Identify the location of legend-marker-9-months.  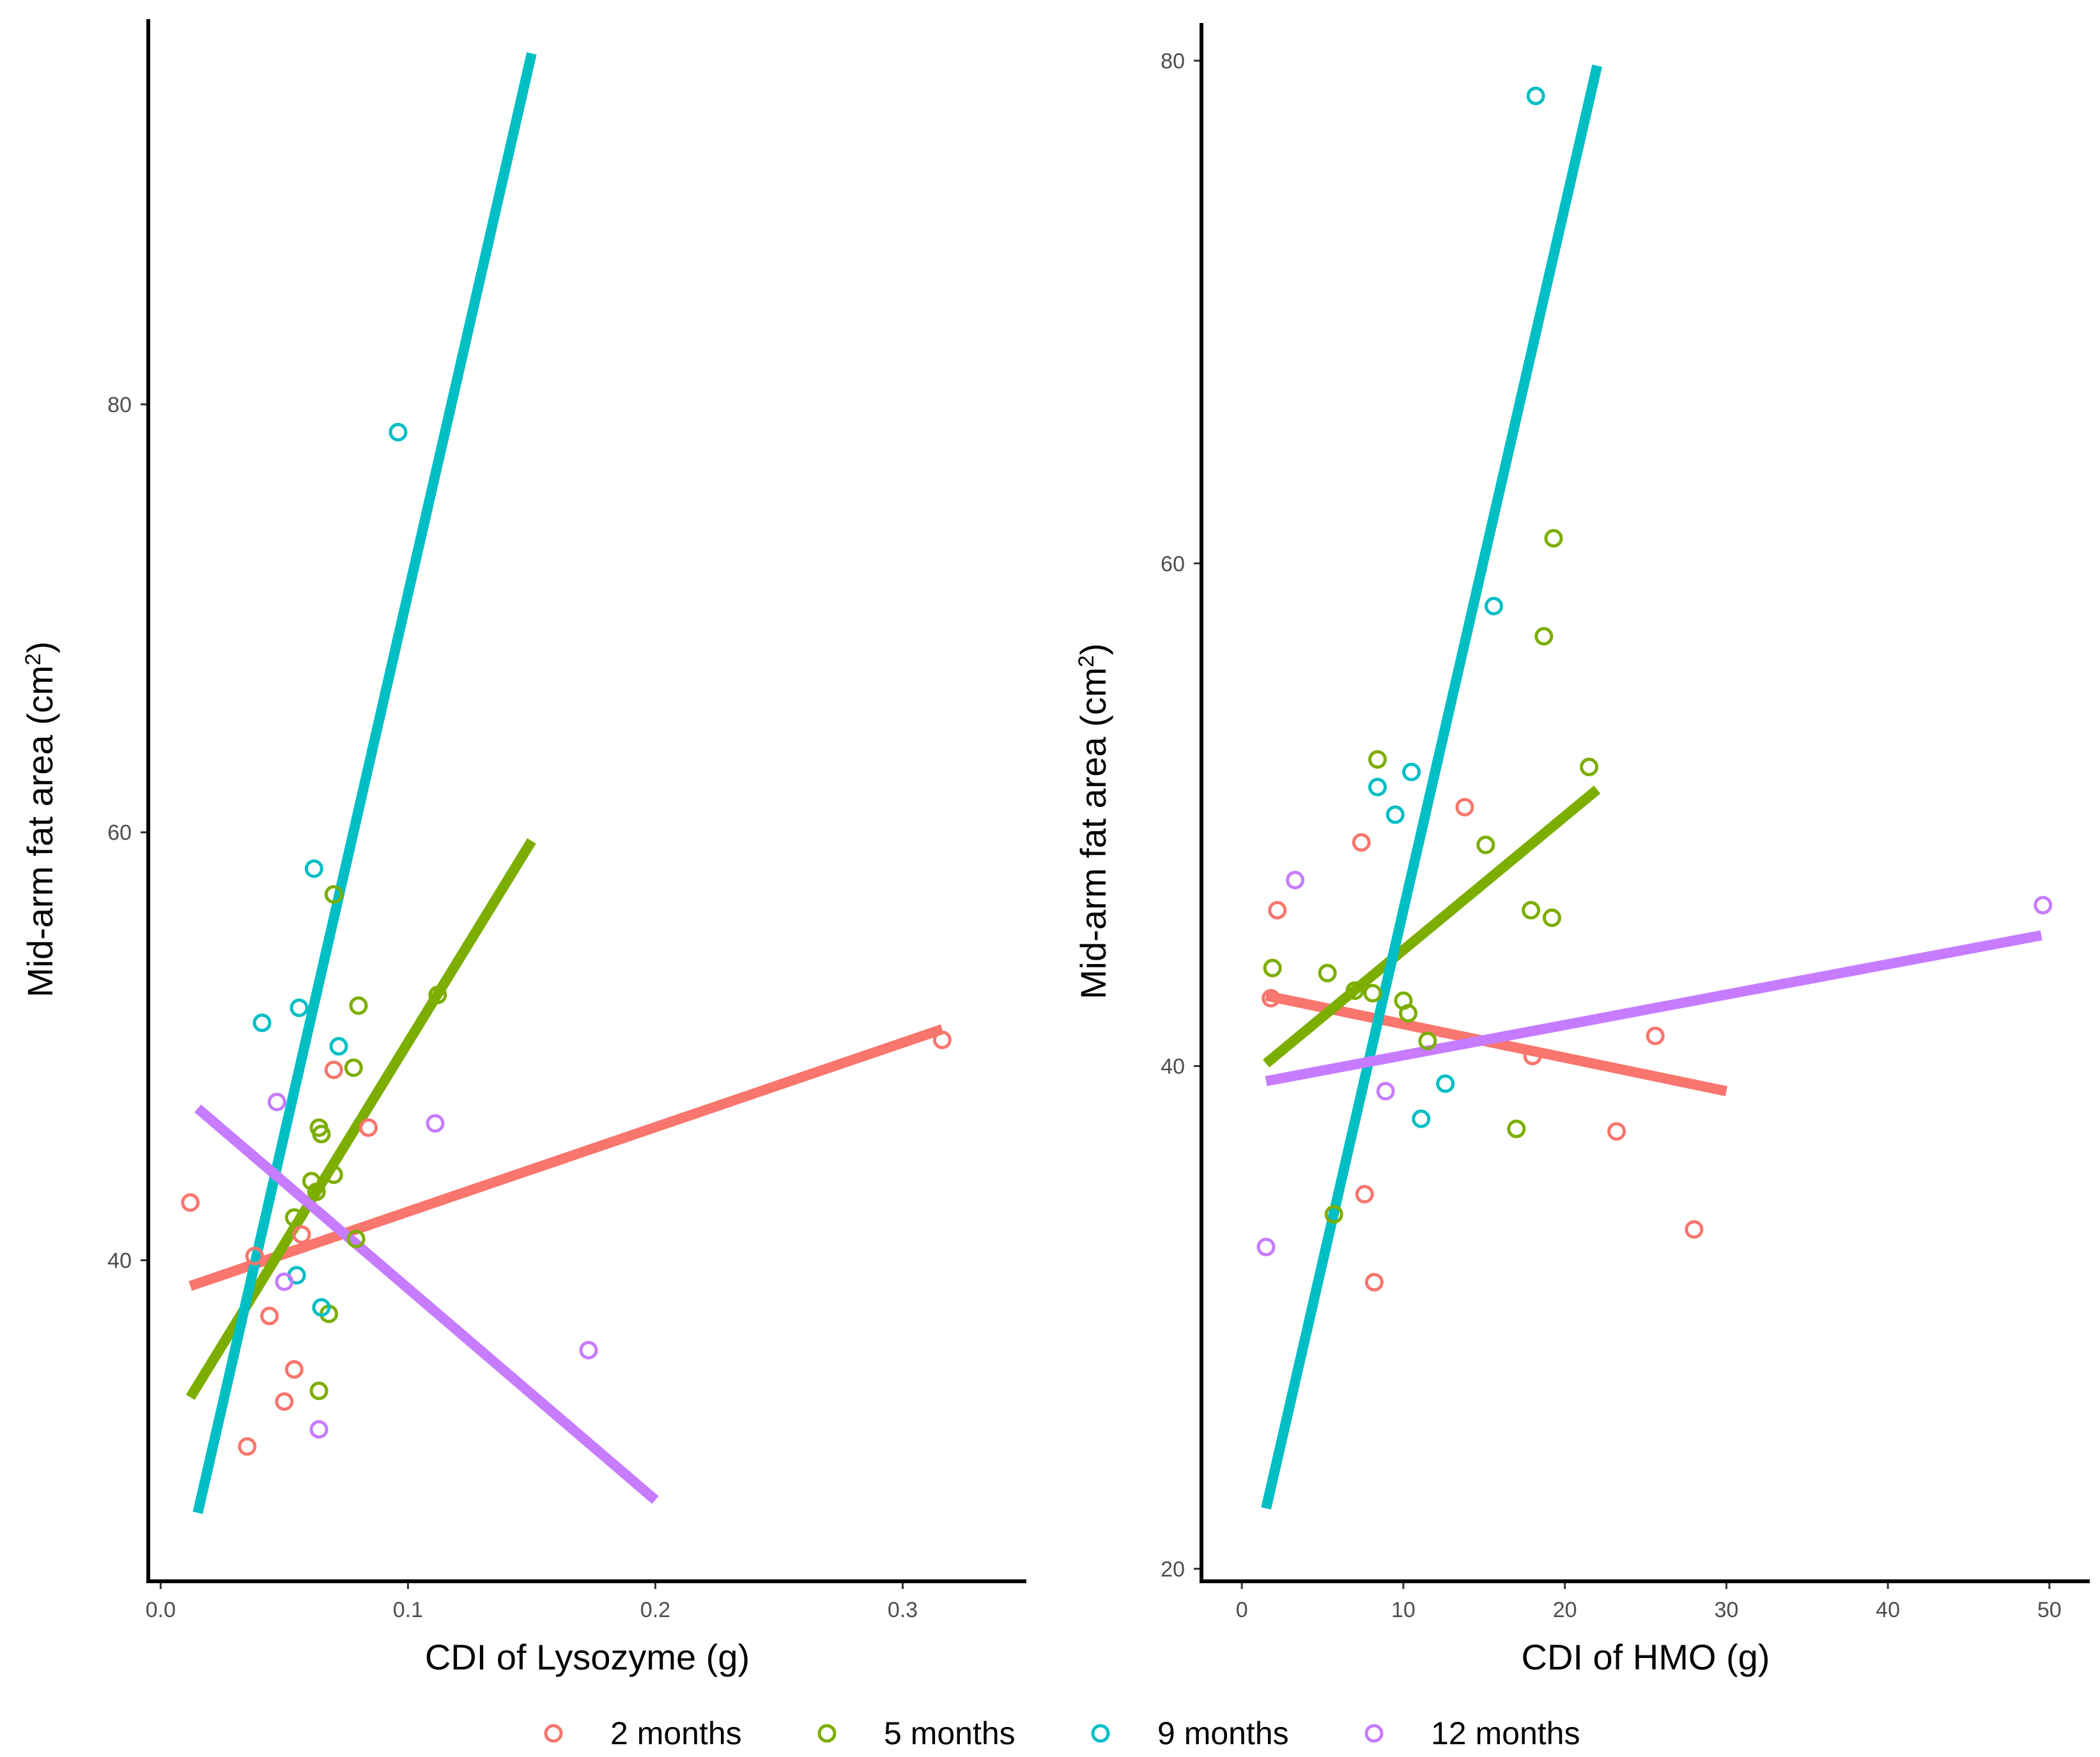
(1101, 1733).